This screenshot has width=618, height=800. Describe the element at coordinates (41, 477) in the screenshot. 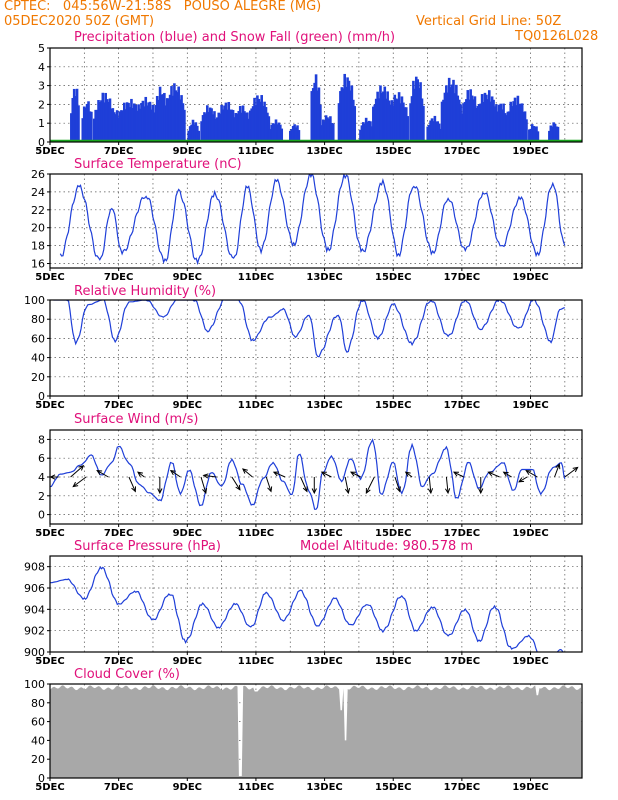

I see `y-tick-label: 4` at that location.